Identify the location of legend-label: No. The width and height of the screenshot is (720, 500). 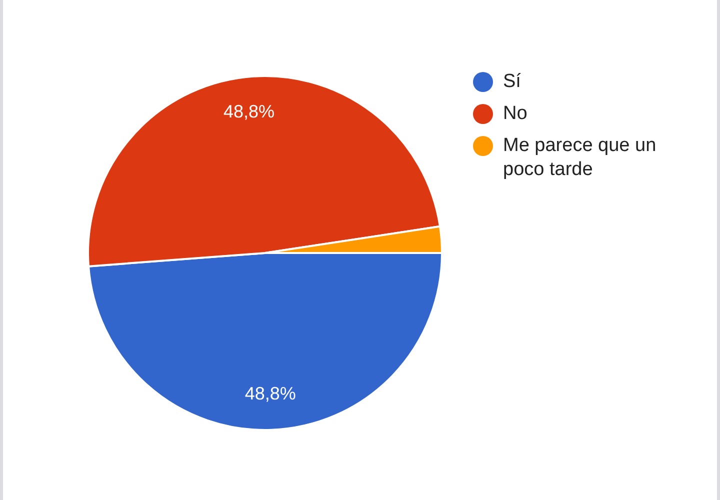
(515, 114).